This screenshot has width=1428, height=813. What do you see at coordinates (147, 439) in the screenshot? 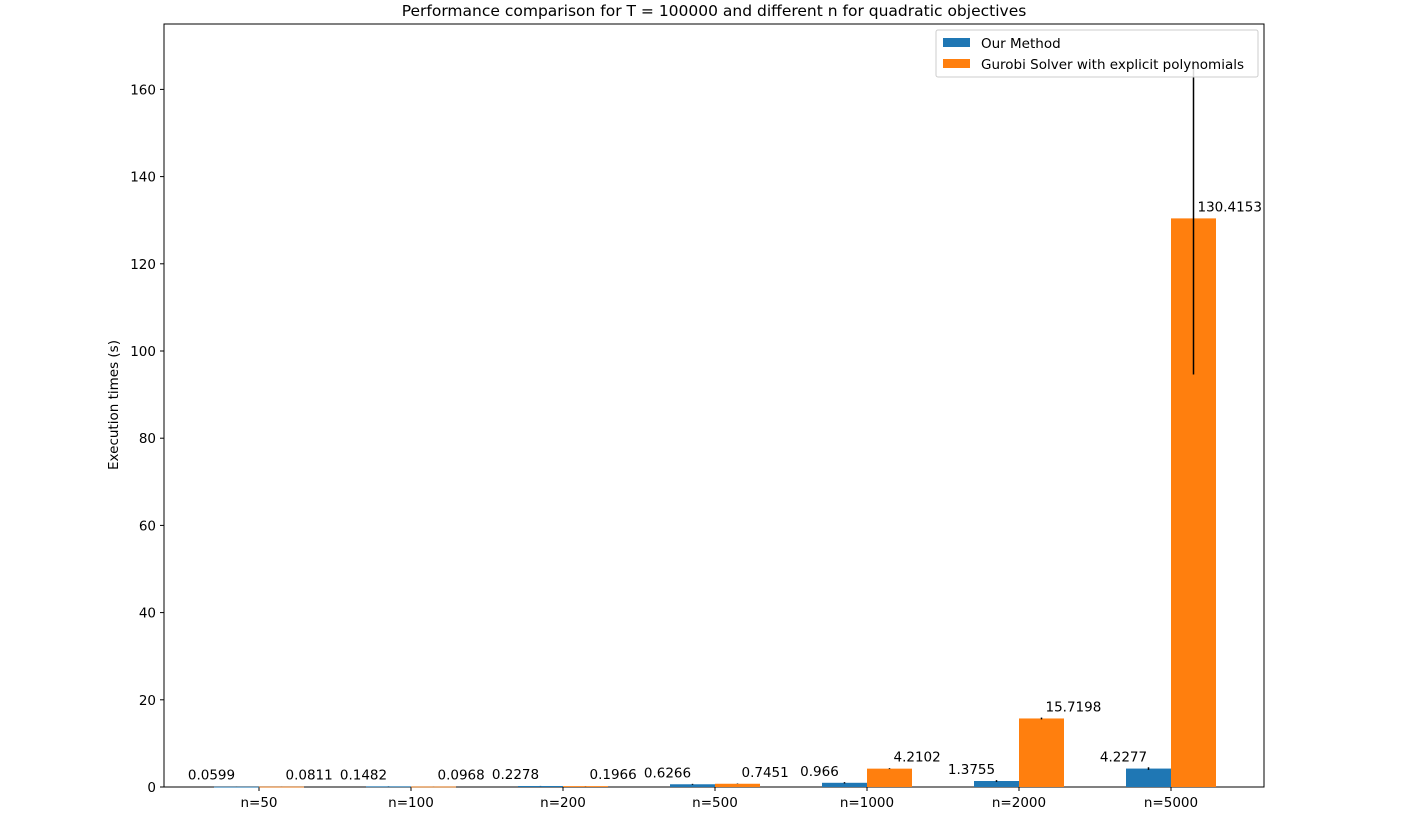
I see `y-tick-label: 80` at bounding box center [147, 439].